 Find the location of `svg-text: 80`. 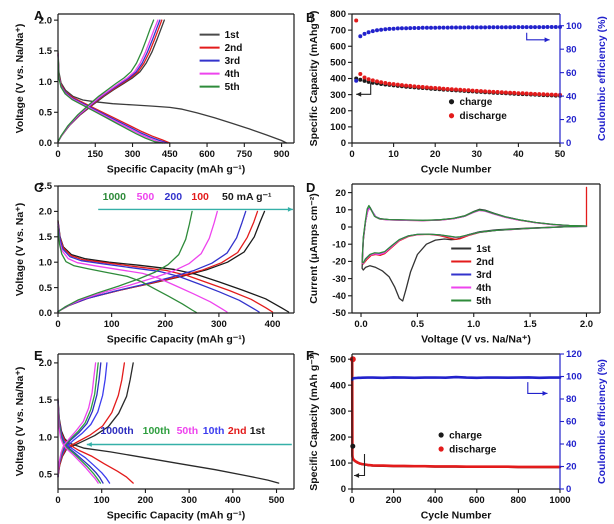

svg-text: 80 is located at coordinates (571, 49).